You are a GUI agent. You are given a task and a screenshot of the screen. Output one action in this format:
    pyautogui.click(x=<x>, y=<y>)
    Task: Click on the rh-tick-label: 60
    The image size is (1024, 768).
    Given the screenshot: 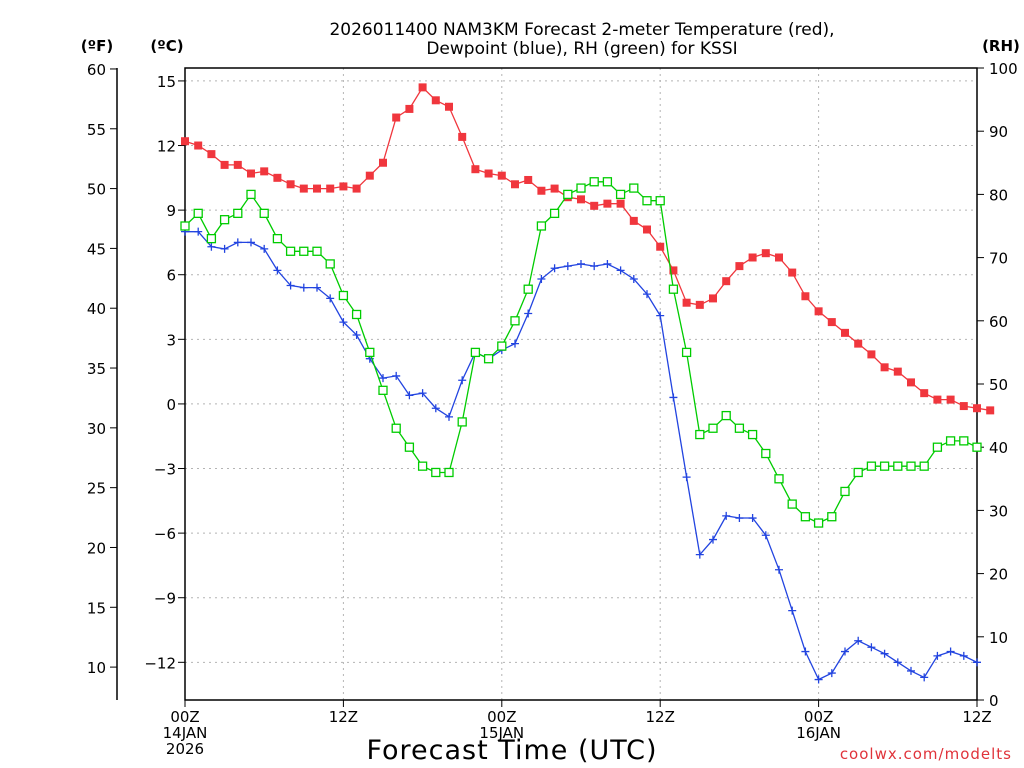 What is the action you would take?
    pyautogui.click(x=998, y=322)
    